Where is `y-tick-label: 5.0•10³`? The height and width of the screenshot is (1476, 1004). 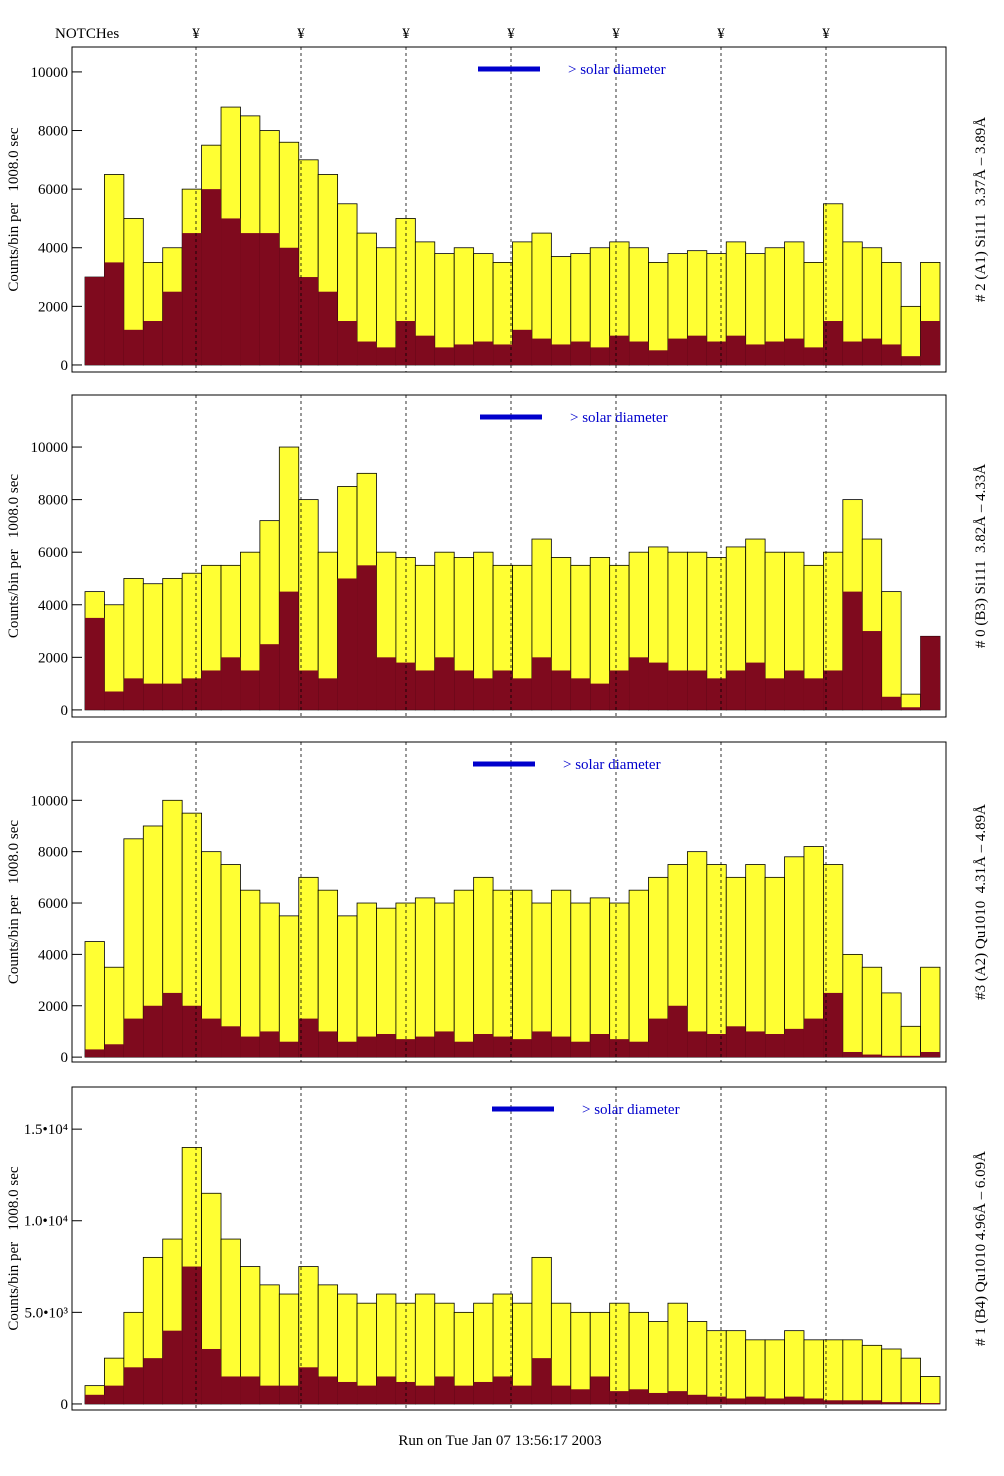 y-tick-label: 5.0•10³ is located at coordinates (47, 1313).